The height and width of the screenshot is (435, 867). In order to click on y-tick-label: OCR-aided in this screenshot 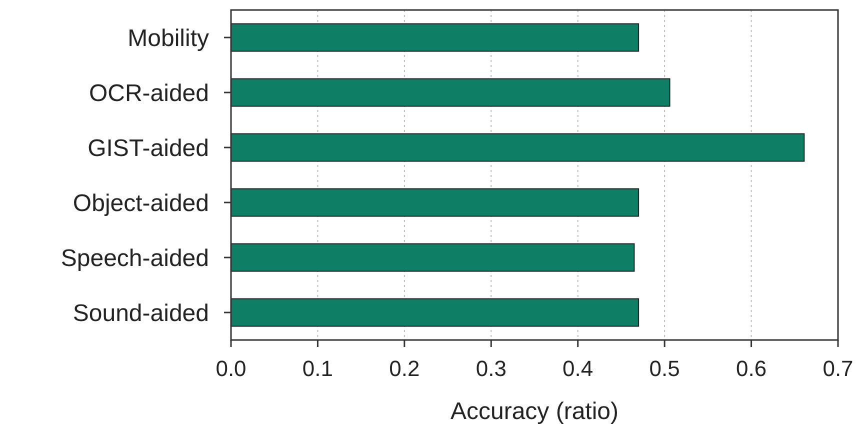, I will do `click(148, 93)`.